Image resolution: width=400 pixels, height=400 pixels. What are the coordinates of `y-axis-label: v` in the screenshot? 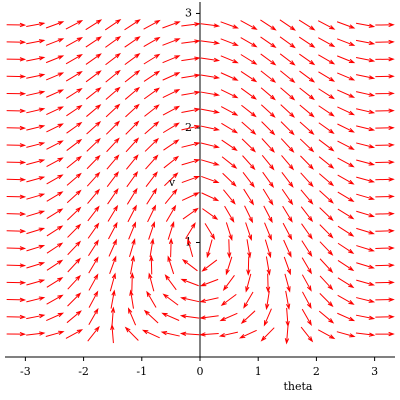 It's located at (172, 182).